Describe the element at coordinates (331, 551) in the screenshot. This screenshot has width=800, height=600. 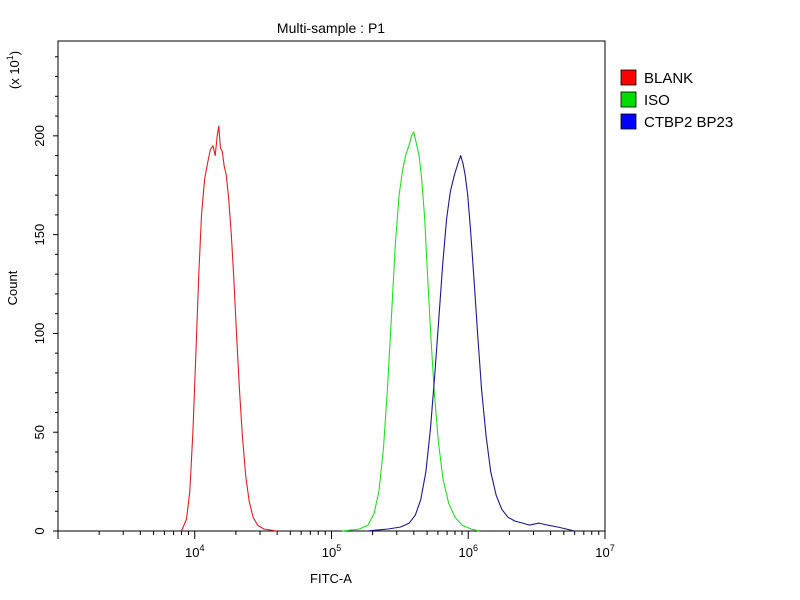
I see `x-tick-label: 10⁵` at that location.